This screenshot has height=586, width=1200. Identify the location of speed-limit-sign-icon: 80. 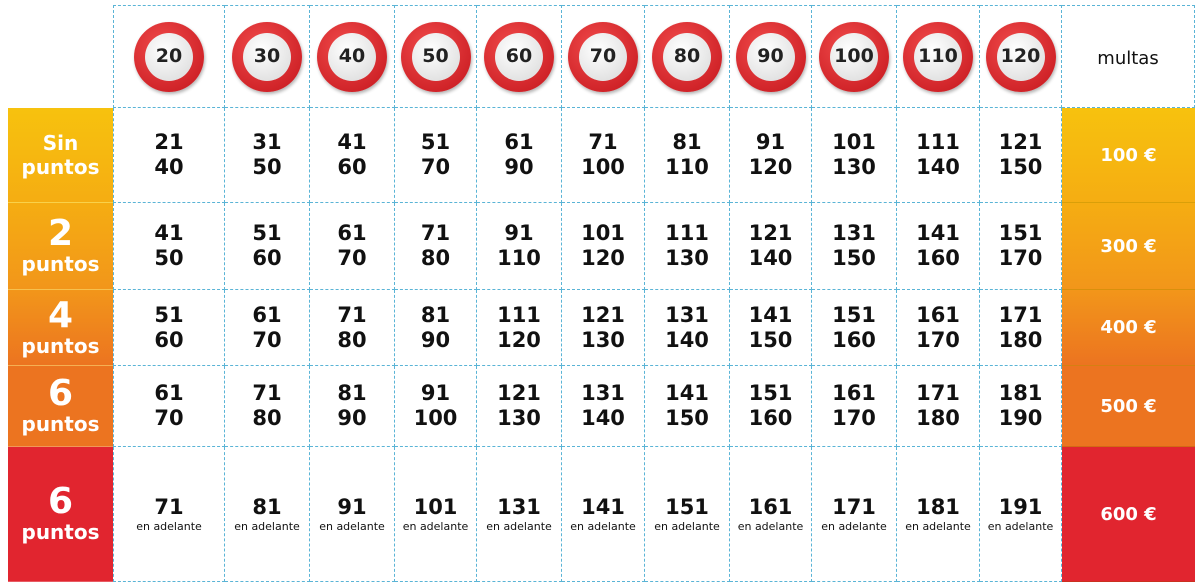
(687, 56).